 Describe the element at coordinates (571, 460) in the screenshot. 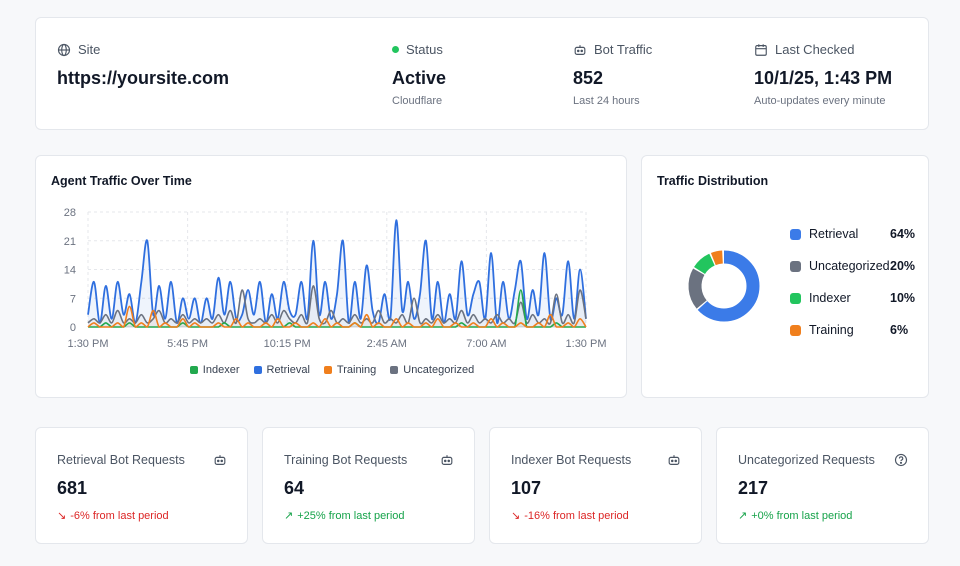

I see `metric-title: Indexer Bot Requests` at that location.